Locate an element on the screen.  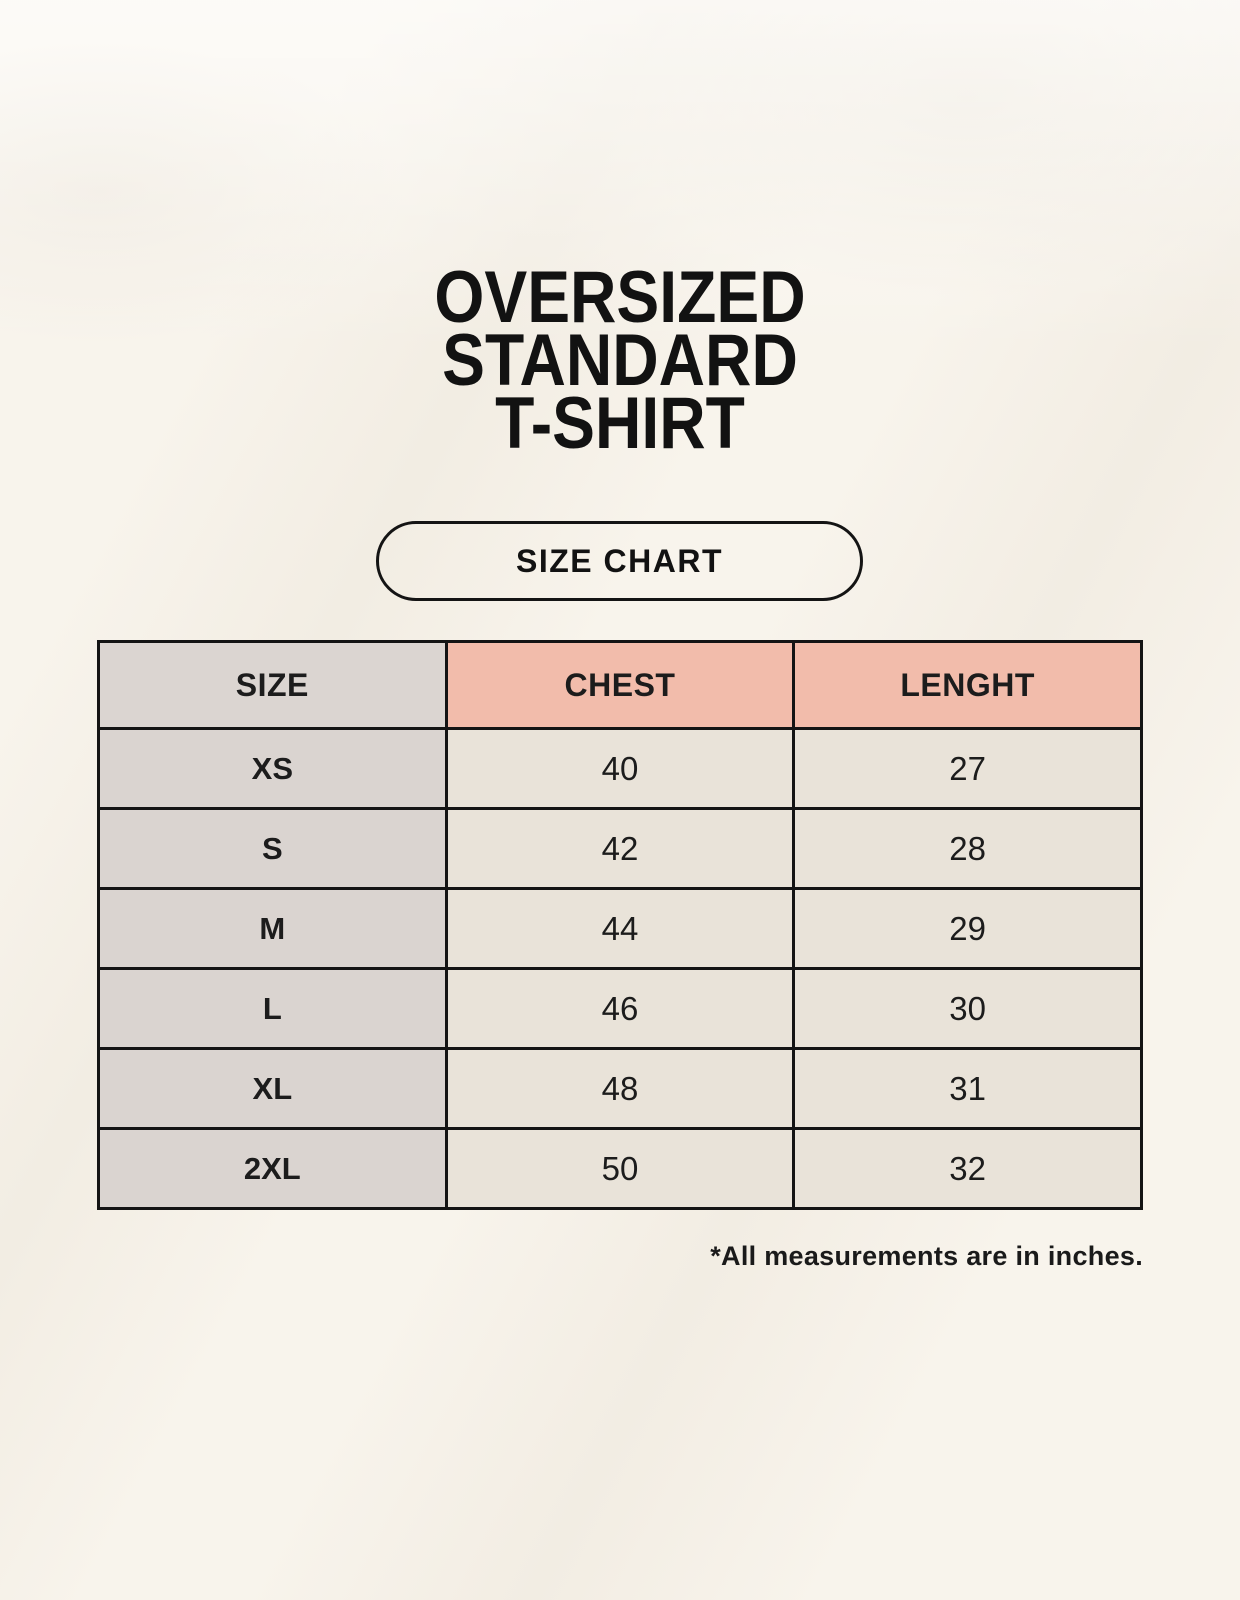
table-row: S 42 28 is located at coordinates (620, 848).